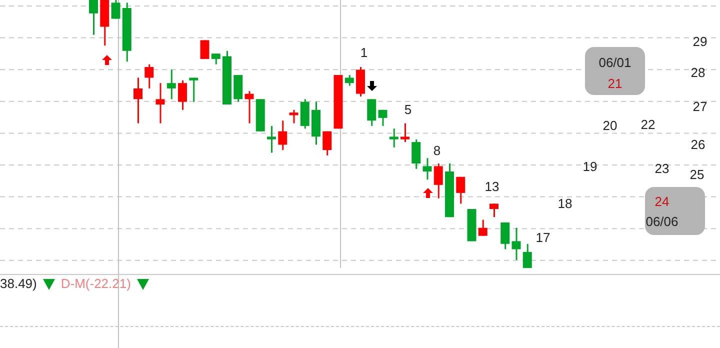 The width and height of the screenshot is (720, 348). I want to click on text: 18, so click(565, 204).